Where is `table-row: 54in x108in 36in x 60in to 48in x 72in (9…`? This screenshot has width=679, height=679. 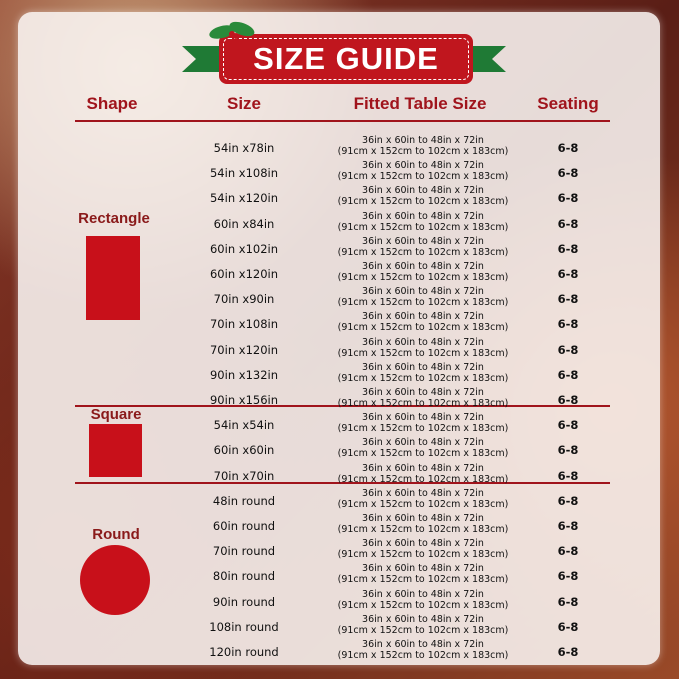
table-row: 54in x108in 36in x 60in to 48in x 72in (9… is located at coordinates (339, 173).